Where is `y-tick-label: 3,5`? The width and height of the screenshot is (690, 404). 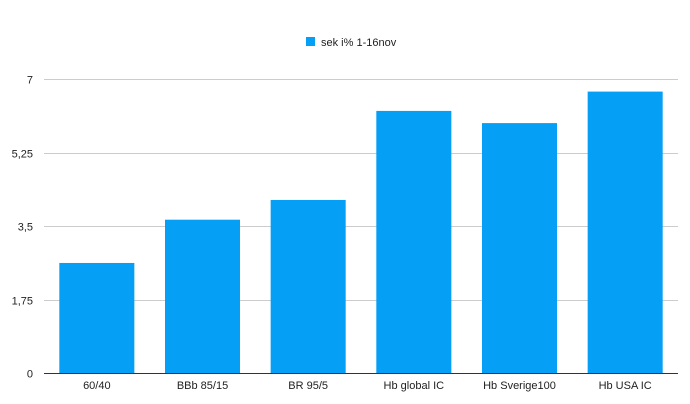
y-tick-label: 3,5 is located at coordinates (25, 228).